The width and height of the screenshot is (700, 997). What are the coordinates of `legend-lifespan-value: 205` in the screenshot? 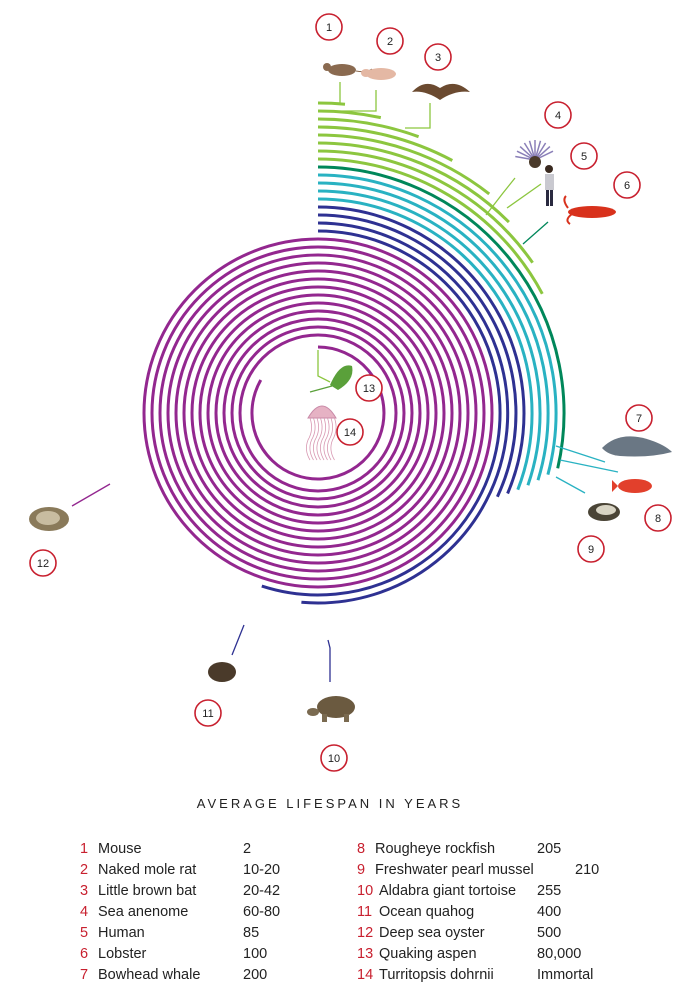 It's located at (549, 849).